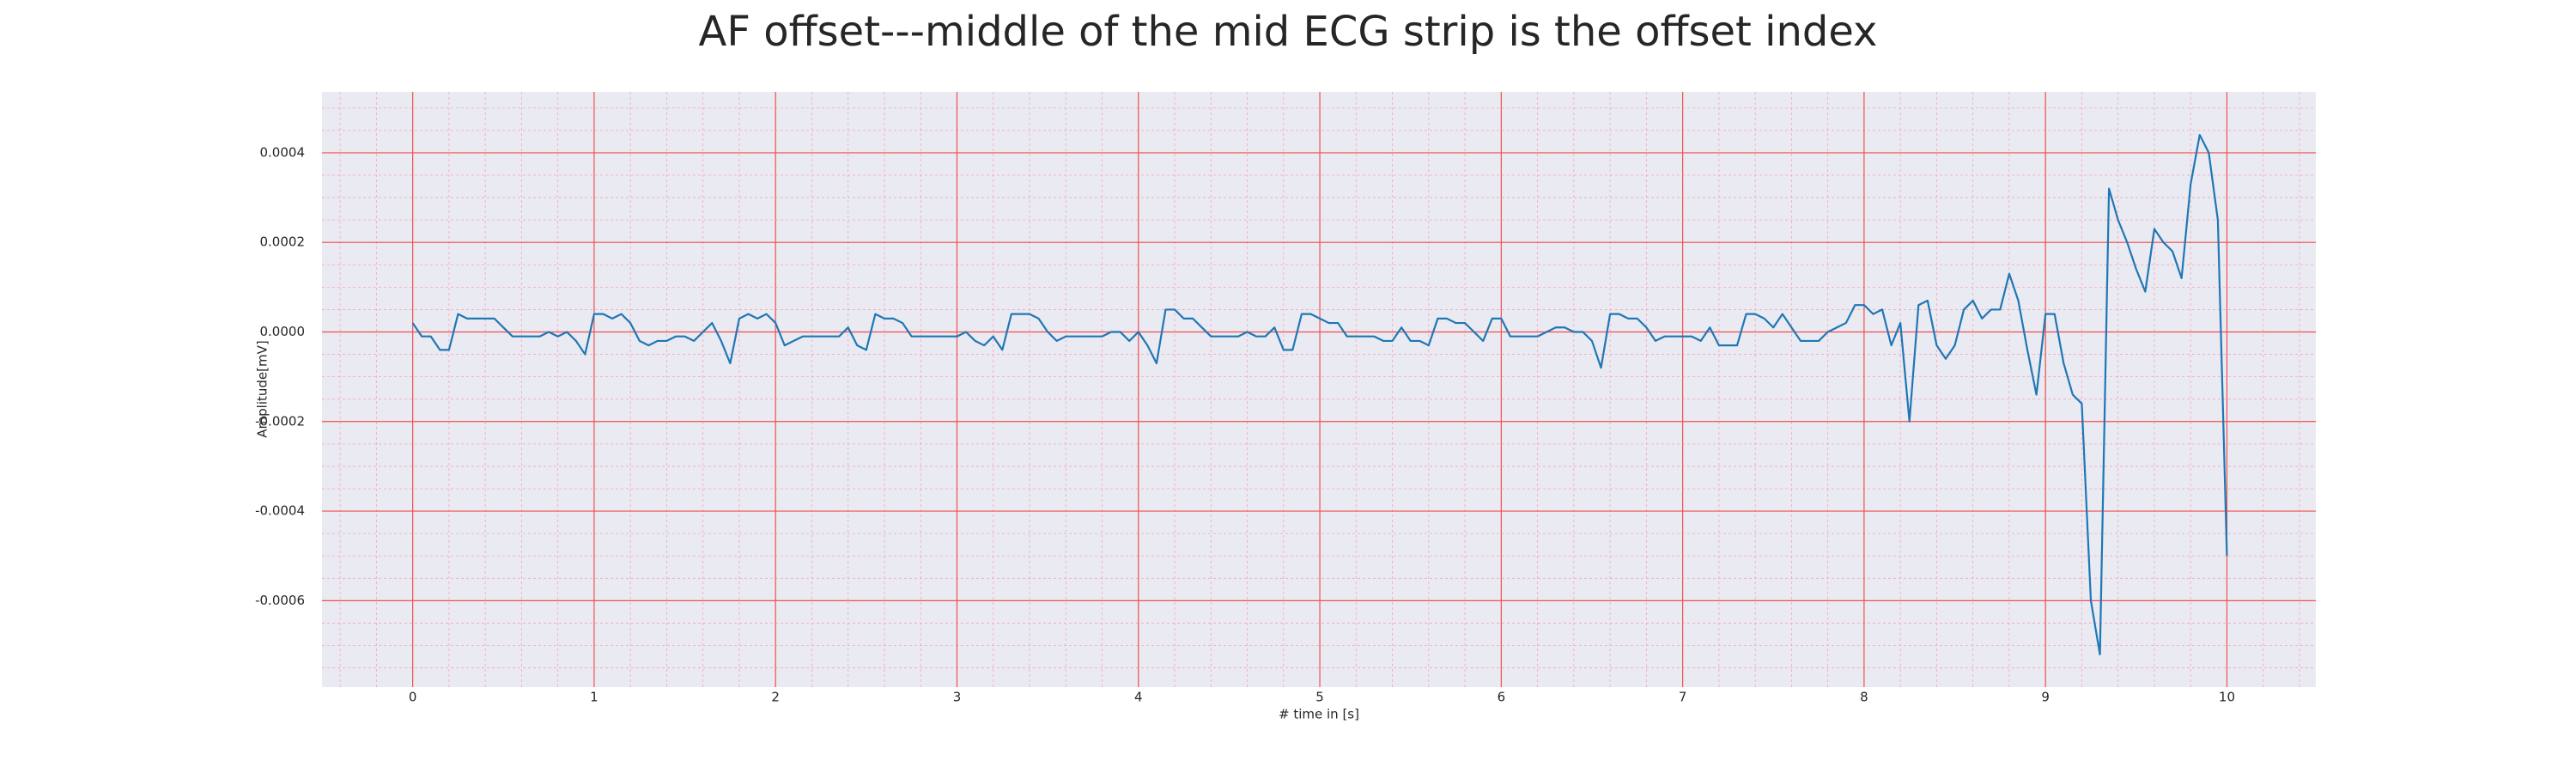  Describe the element at coordinates (262, 388) in the screenshot. I see `y-axis-label: Amplitude[mV]` at that location.